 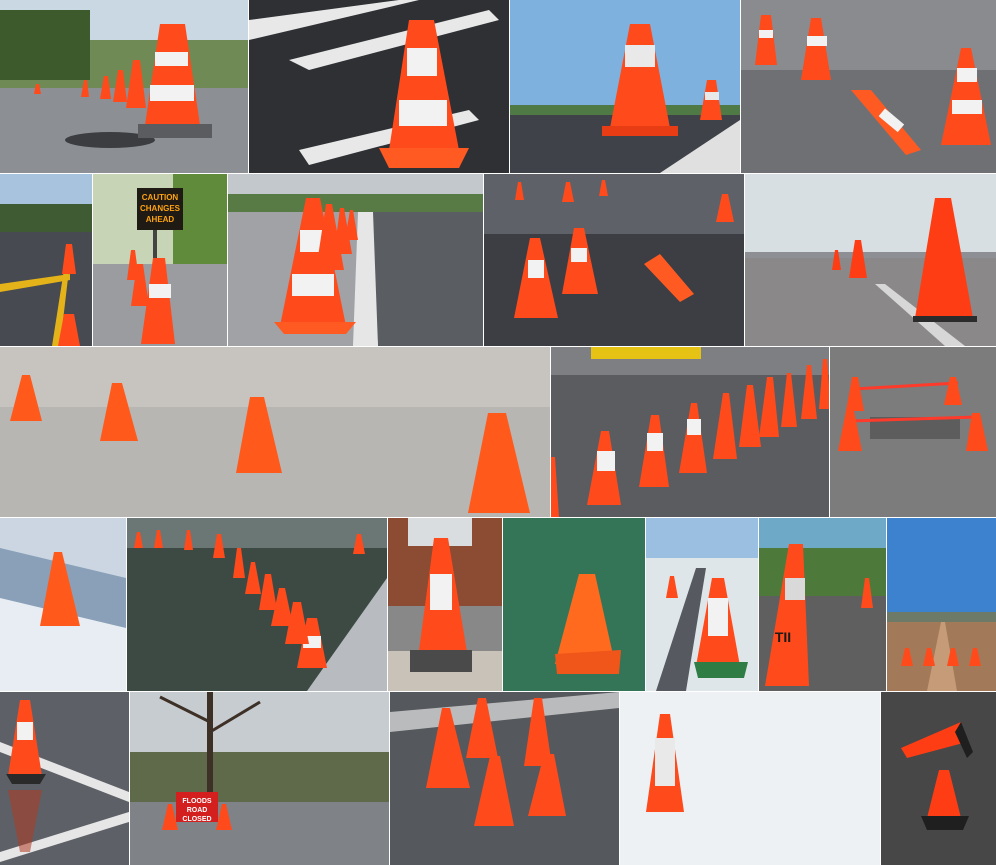 What do you see at coordinates (868, 86) in the screenshot?
I see `photo-knocked-over-cones` at bounding box center [868, 86].